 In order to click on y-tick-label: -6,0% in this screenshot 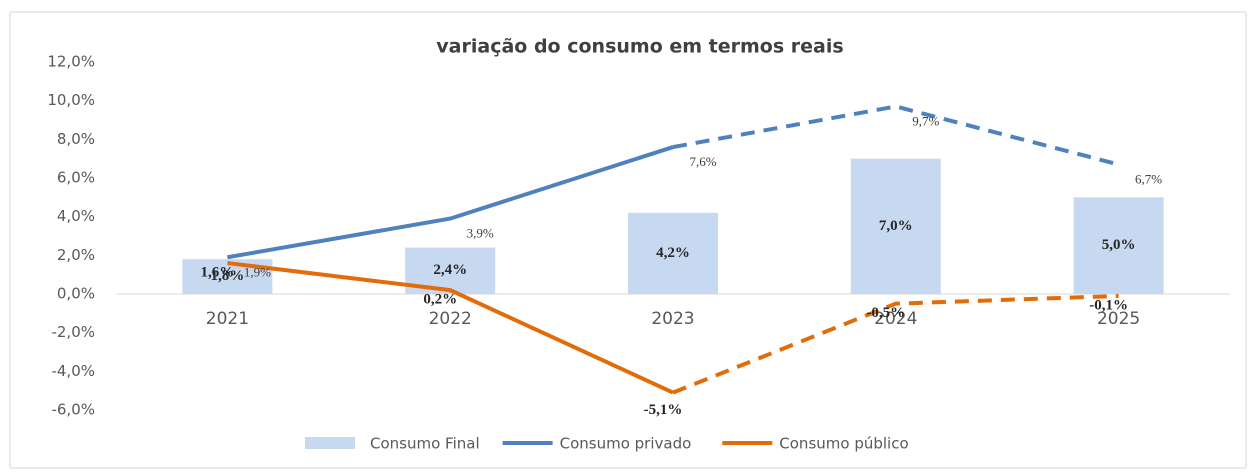, I will do `click(73, 410)`.